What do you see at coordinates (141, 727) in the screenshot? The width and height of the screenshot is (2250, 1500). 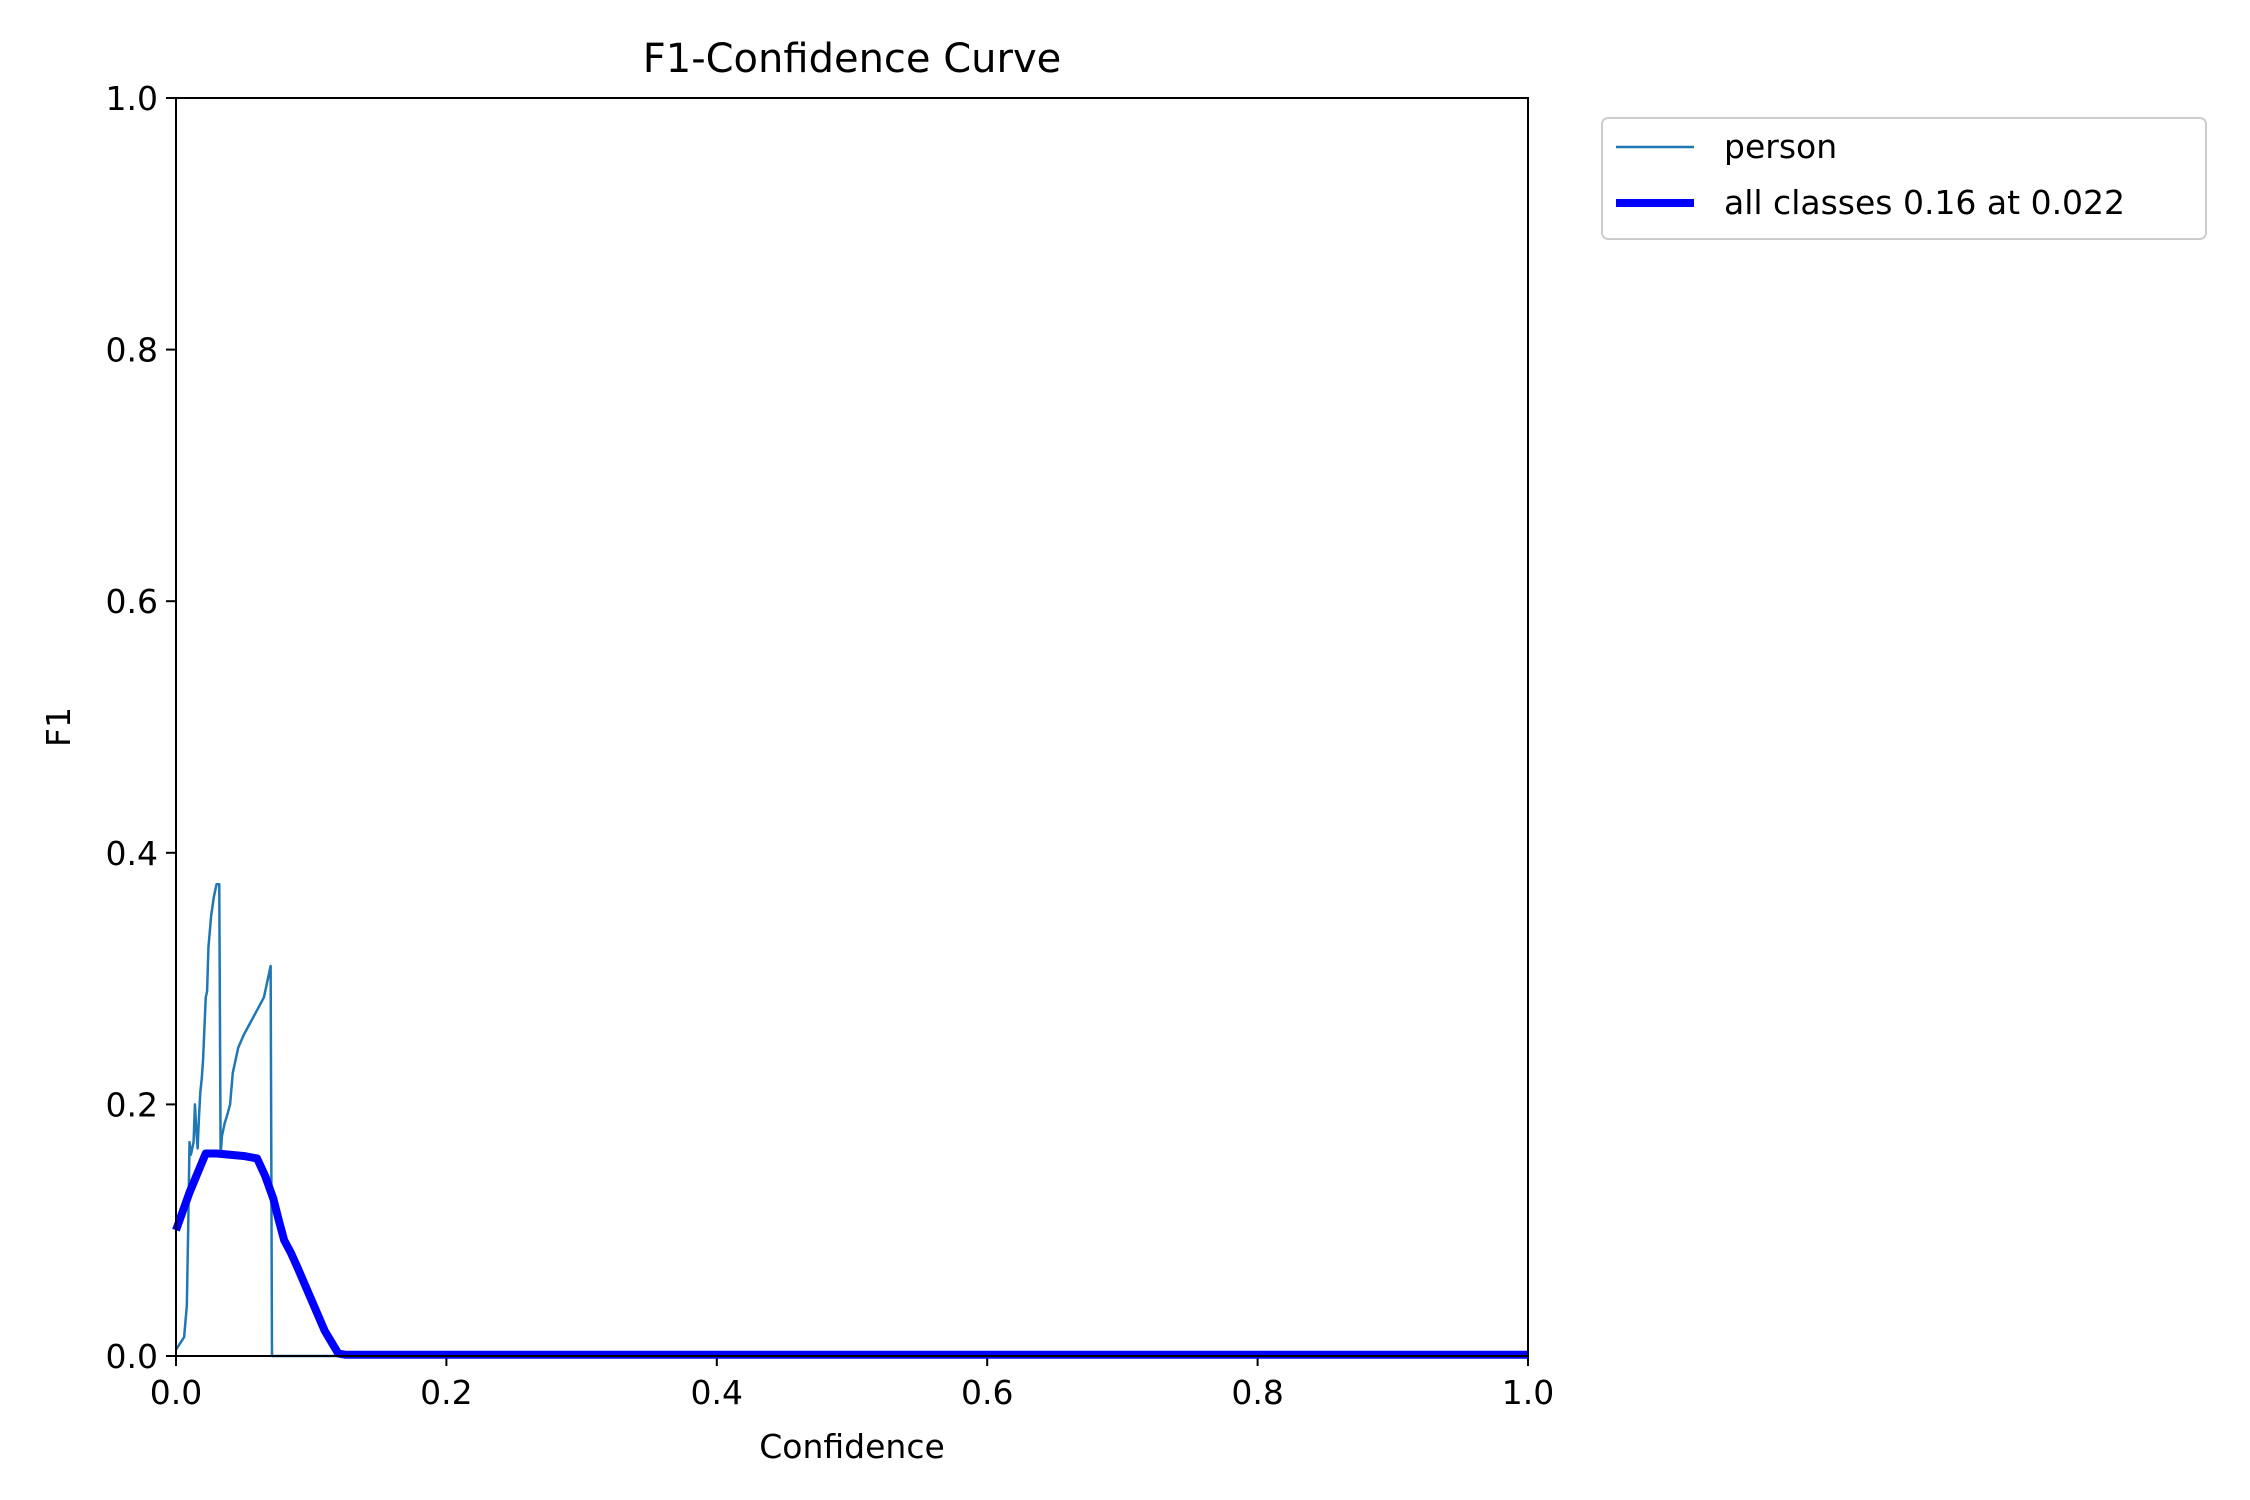 I see `y-axis-ticks: 0.0 0.2 0.4 0.6 0.8 1.0` at bounding box center [141, 727].